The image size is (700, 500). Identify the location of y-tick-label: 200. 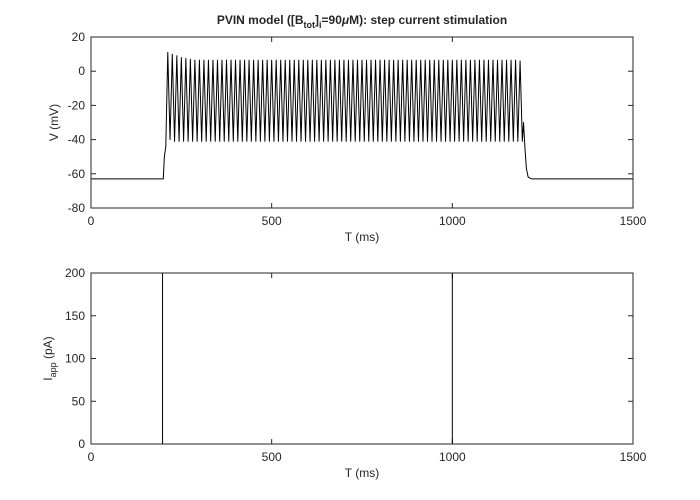
(75, 273).